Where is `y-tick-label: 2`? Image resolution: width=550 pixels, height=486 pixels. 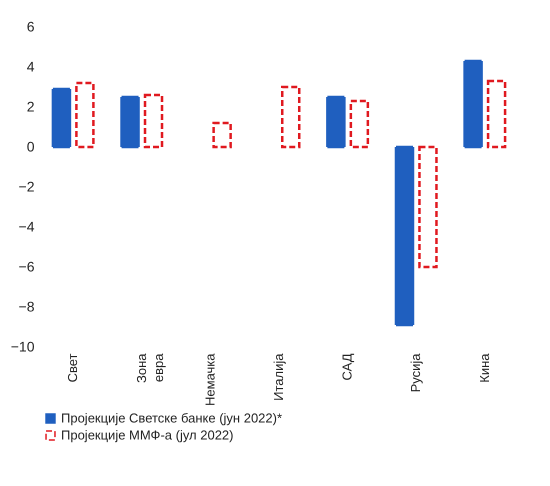 y-tick-label: 2 is located at coordinates (30, 106).